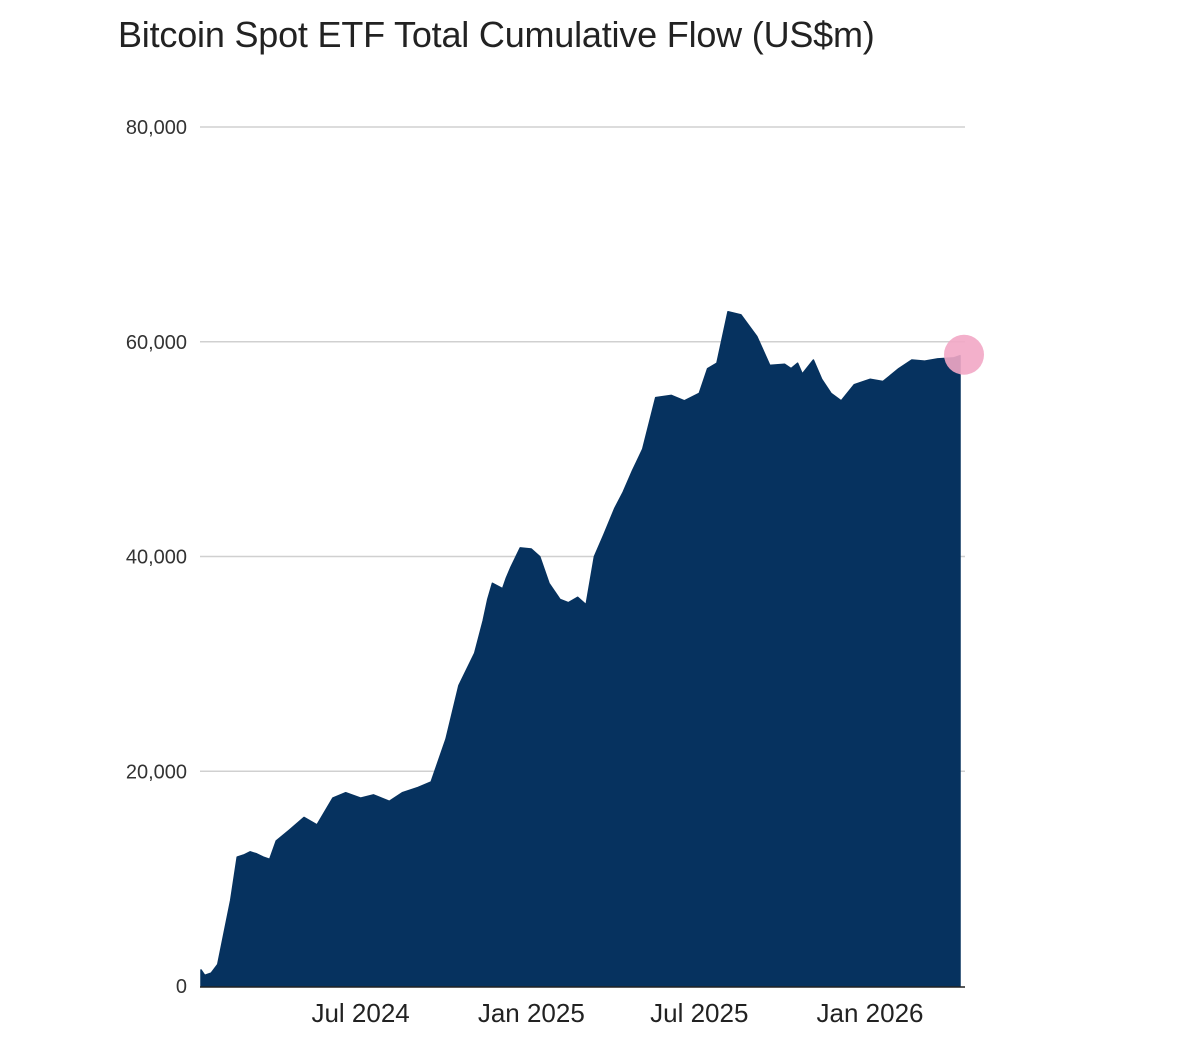 The height and width of the screenshot is (1061, 1200). Describe the element at coordinates (156, 128) in the screenshot. I see `y-tick-label: 80,000` at that location.